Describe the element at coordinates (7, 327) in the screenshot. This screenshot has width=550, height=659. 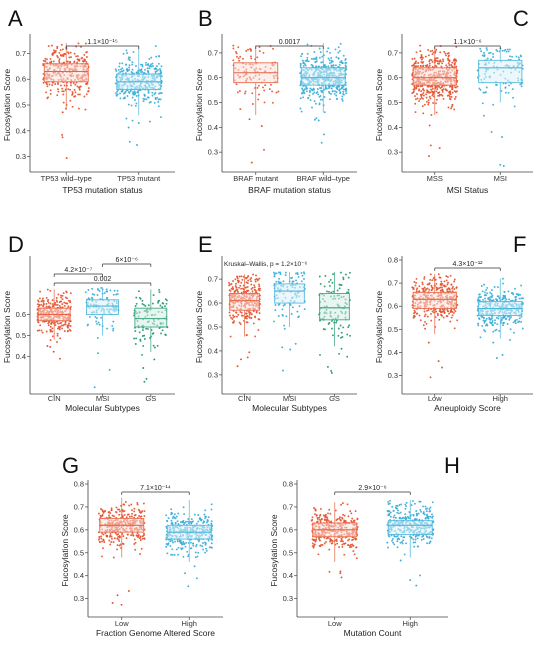
I see `y-axis-title: Fucosylation Score` at that location.